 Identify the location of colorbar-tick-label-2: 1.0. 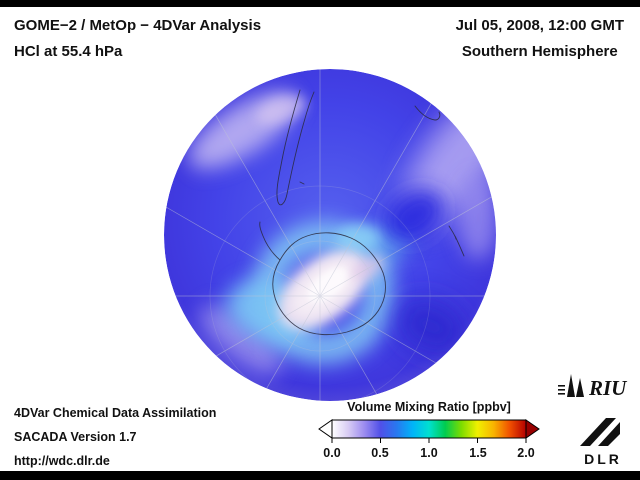
(429, 453).